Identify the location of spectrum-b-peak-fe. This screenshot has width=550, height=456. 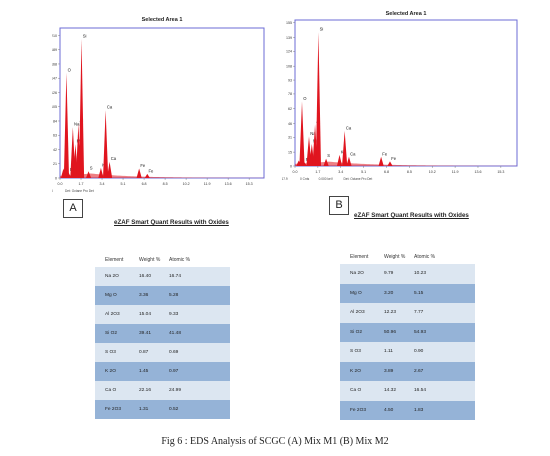
(390, 163).